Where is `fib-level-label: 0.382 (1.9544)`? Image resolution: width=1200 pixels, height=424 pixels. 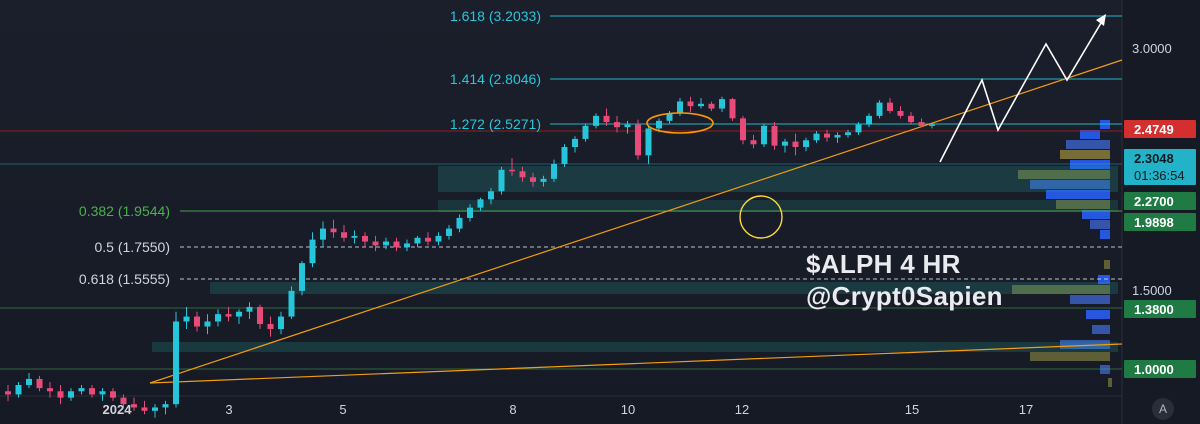 fib-level-label: 0.382 (1.9544) is located at coordinates (124, 211).